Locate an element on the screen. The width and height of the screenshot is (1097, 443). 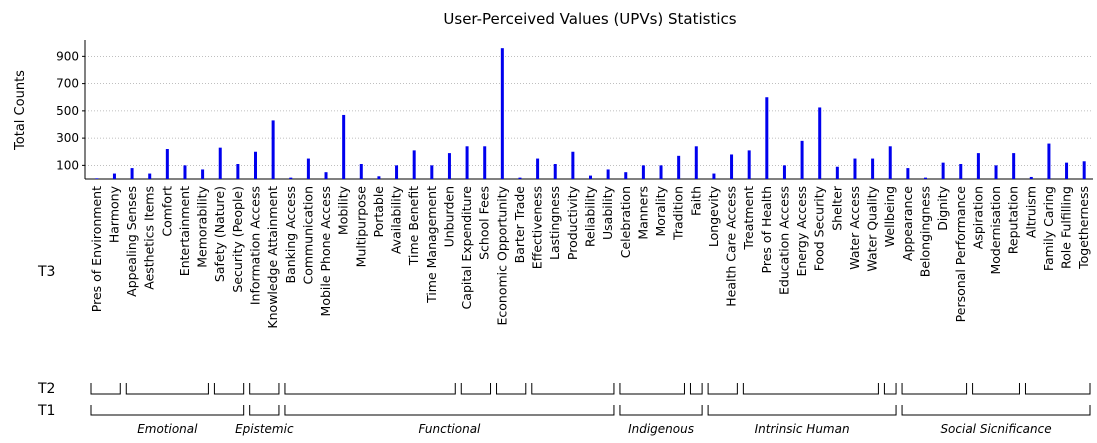
x-tick-label: Safety (Nature) is located at coordinates (219, 234).